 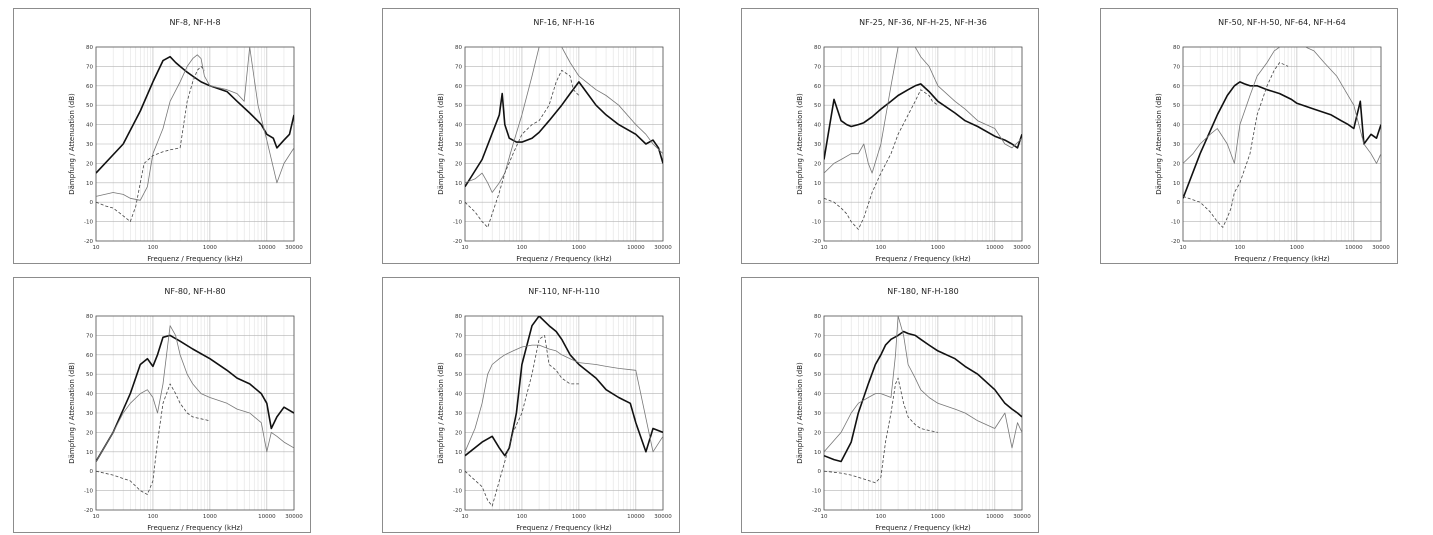 What do you see at coordinates (1282, 22) in the screenshot?
I see `chart-title: NF-50, NF-H-50, NF-64, NF-H-64` at bounding box center [1282, 22].